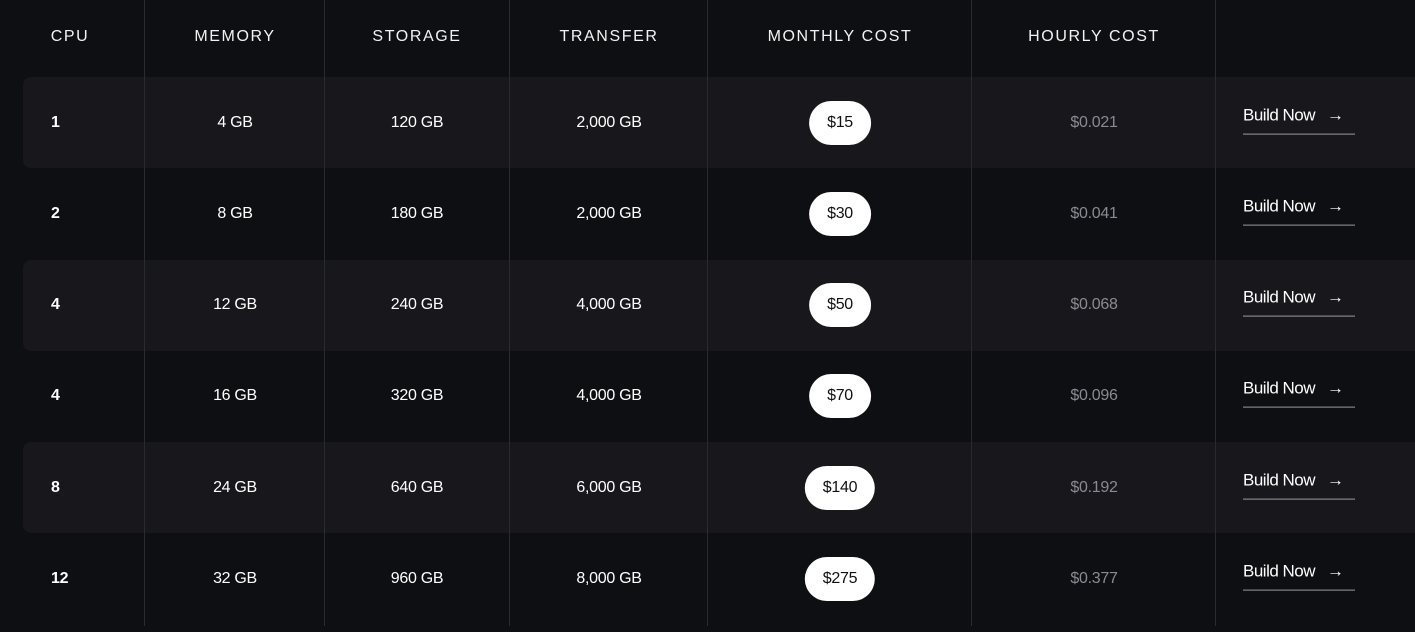 The width and height of the screenshot is (1415, 632). I want to click on memory-cell: 12 GB, so click(235, 305).